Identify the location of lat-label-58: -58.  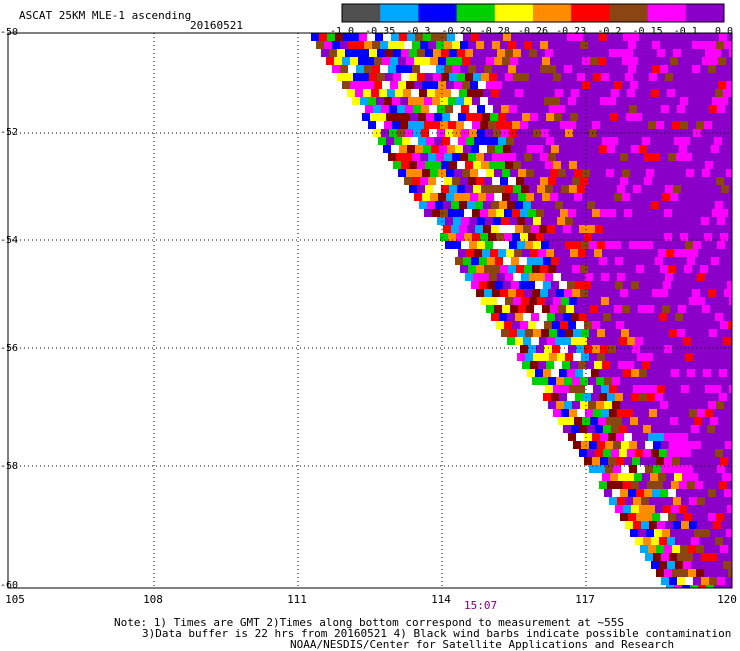
(9, 466).